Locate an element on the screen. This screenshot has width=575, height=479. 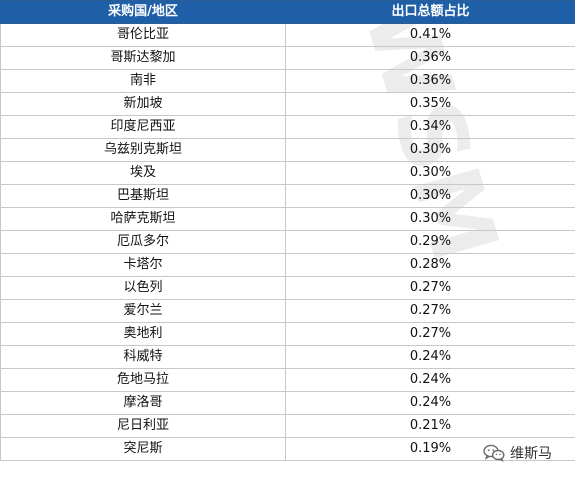
table-row: 厄瓜多尔 0.29% is located at coordinates (287, 242).